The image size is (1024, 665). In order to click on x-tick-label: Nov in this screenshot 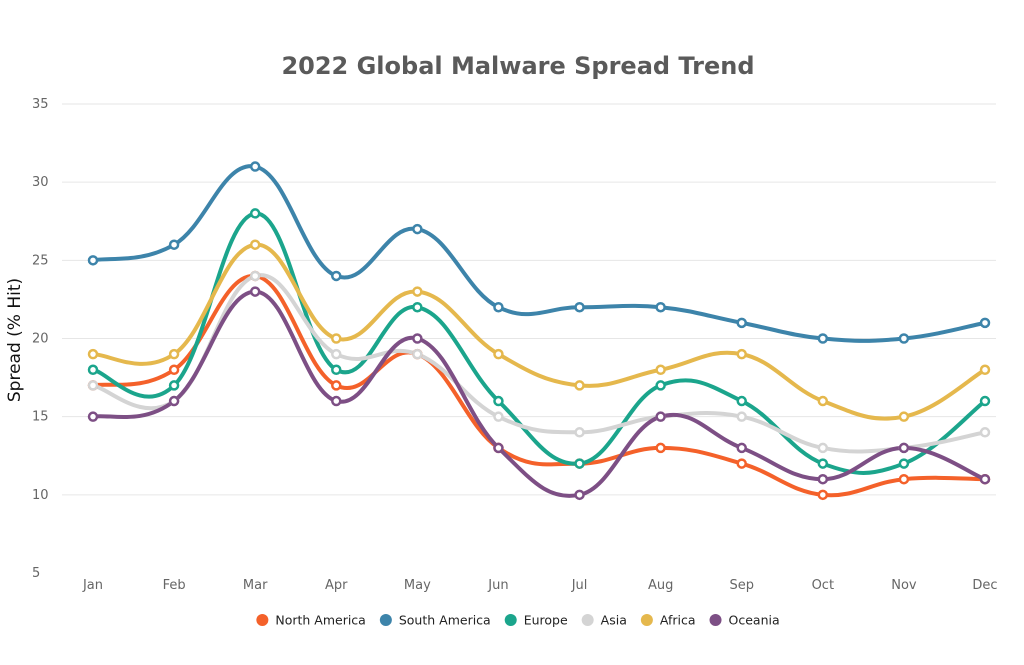, I will do `click(904, 585)`.